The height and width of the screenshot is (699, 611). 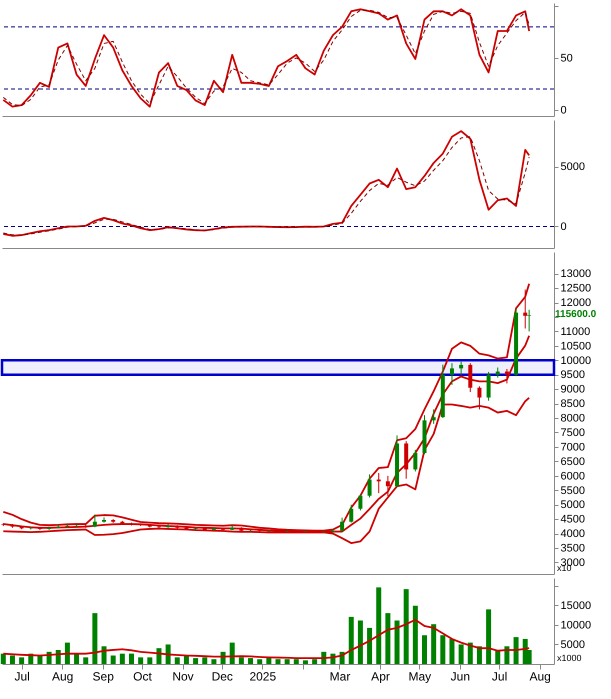 I want to click on y-tick-label: 4500, so click(x=572, y=520).